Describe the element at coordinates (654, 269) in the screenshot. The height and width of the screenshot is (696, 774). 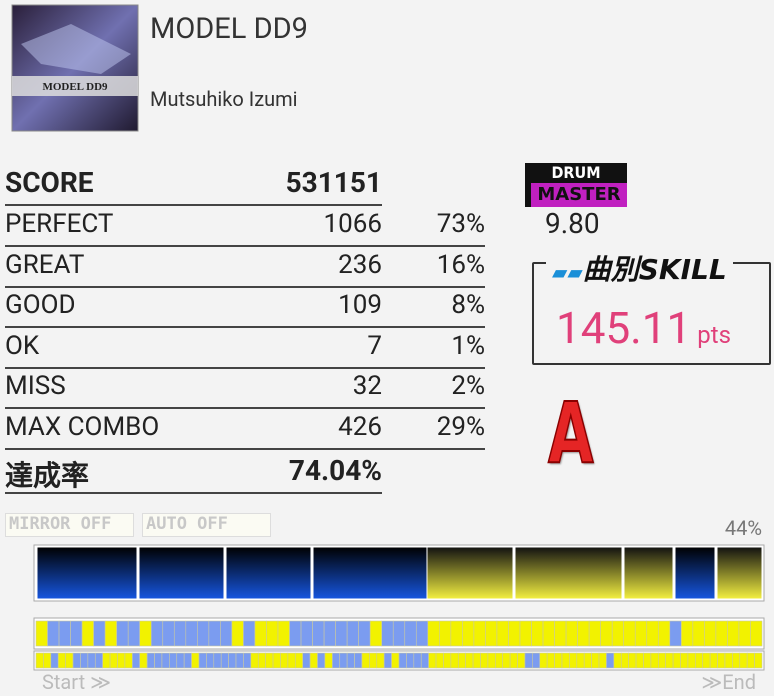
I see `skill-label-text: 曲別SKILL` at that location.